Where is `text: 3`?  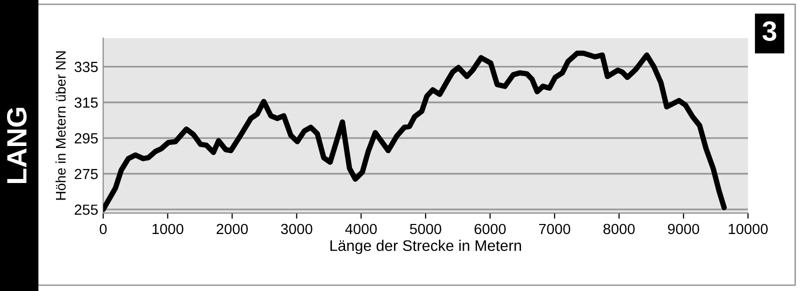
text: 3 is located at coordinates (769, 31).